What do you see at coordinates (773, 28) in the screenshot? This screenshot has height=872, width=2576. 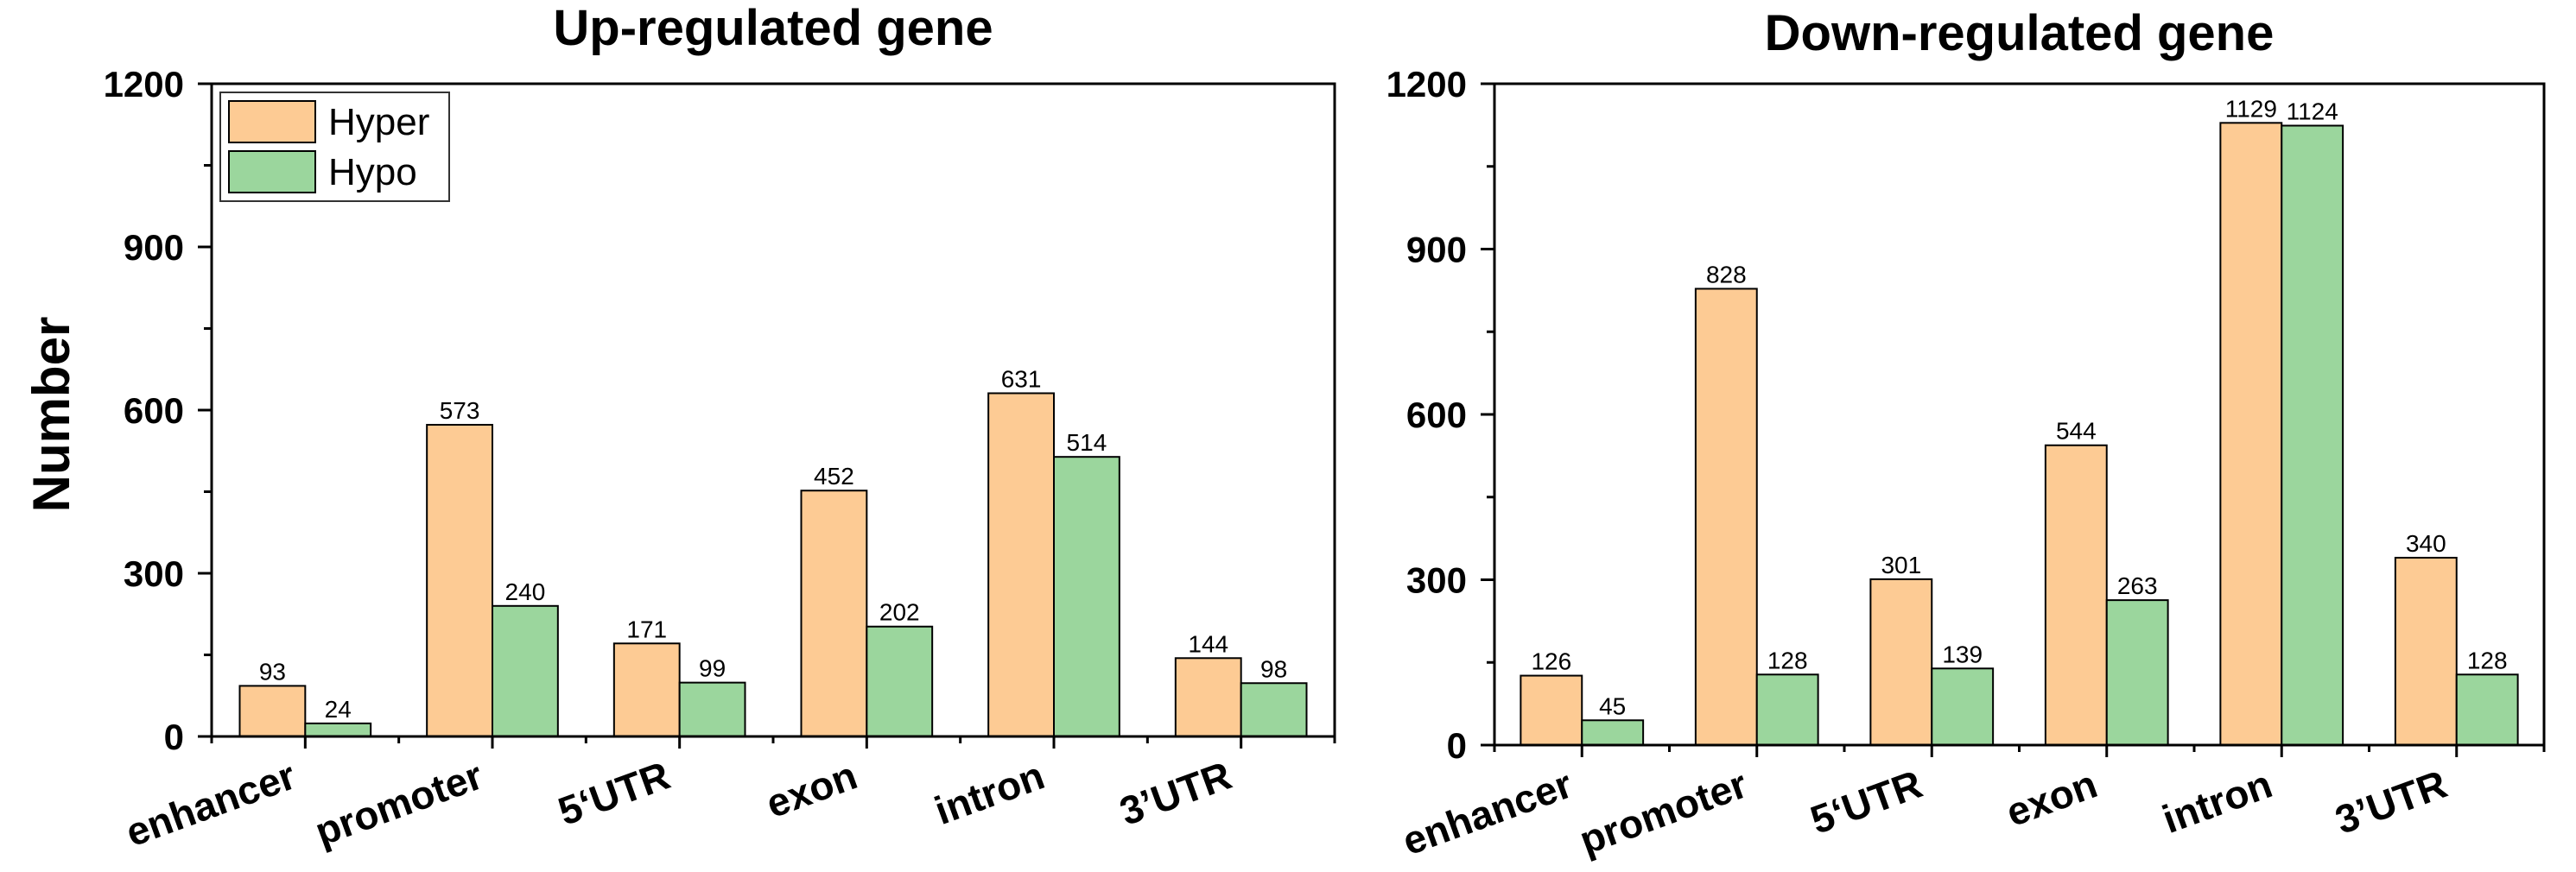 I see `chart-title: Up-regulated gene` at bounding box center [773, 28].